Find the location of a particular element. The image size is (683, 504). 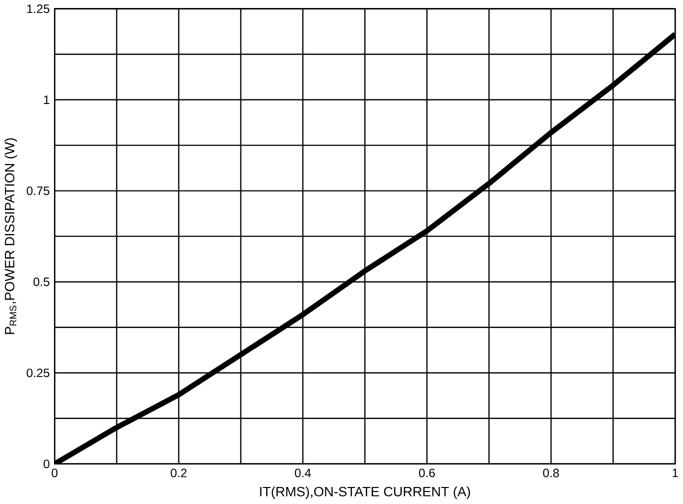

x-axis-title: IT(RMS),ON-STATE CURRENT (A) is located at coordinates (365, 493).